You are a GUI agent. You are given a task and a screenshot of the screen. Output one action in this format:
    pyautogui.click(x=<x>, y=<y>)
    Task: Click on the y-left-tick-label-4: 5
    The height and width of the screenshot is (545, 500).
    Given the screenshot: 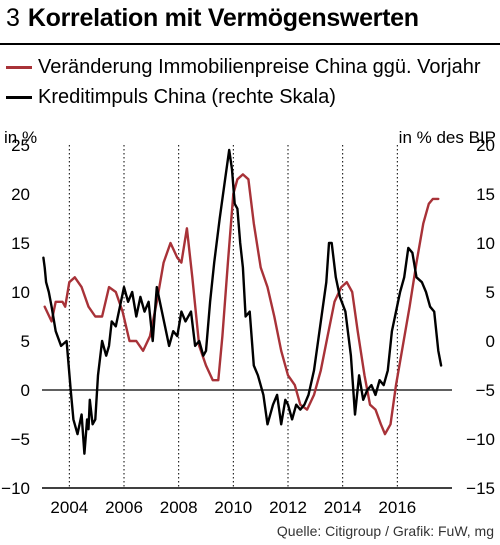 What is the action you would take?
    pyautogui.click(x=25, y=341)
    